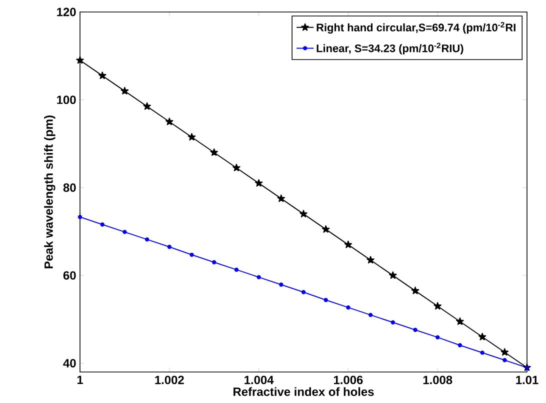 Image resolution: width=546 pixels, height=403 pixels. Describe the element at coordinates (69, 187) in the screenshot. I see `y-tick-label: 80` at that location.